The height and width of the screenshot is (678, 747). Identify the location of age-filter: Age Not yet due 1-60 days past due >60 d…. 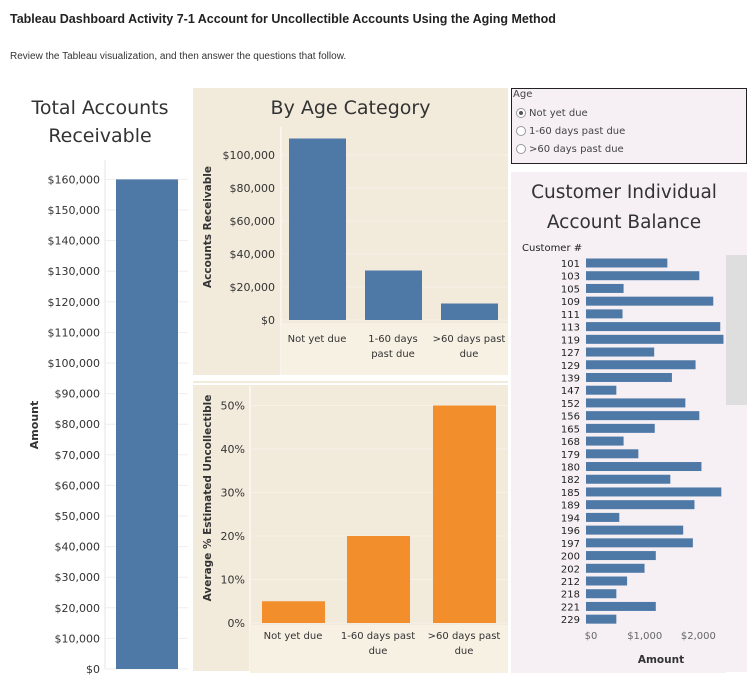
(629, 126).